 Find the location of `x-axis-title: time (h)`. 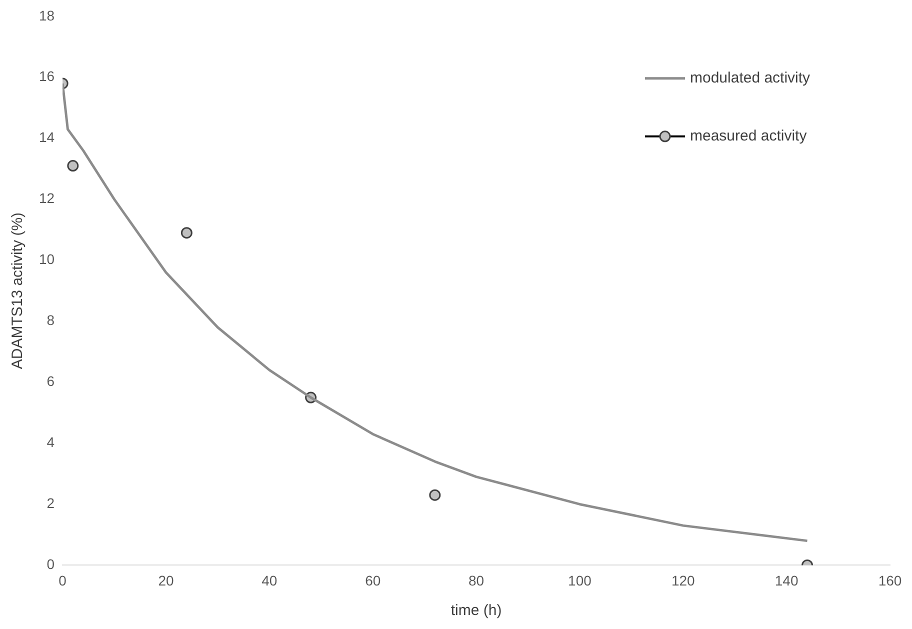

x-axis-title: time (h) is located at coordinates (476, 611).